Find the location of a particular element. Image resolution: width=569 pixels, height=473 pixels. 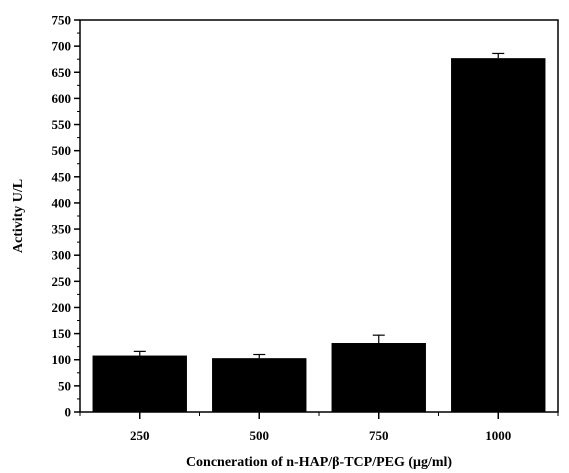

y-axis-title: Activity U/L is located at coordinates (18, 216).